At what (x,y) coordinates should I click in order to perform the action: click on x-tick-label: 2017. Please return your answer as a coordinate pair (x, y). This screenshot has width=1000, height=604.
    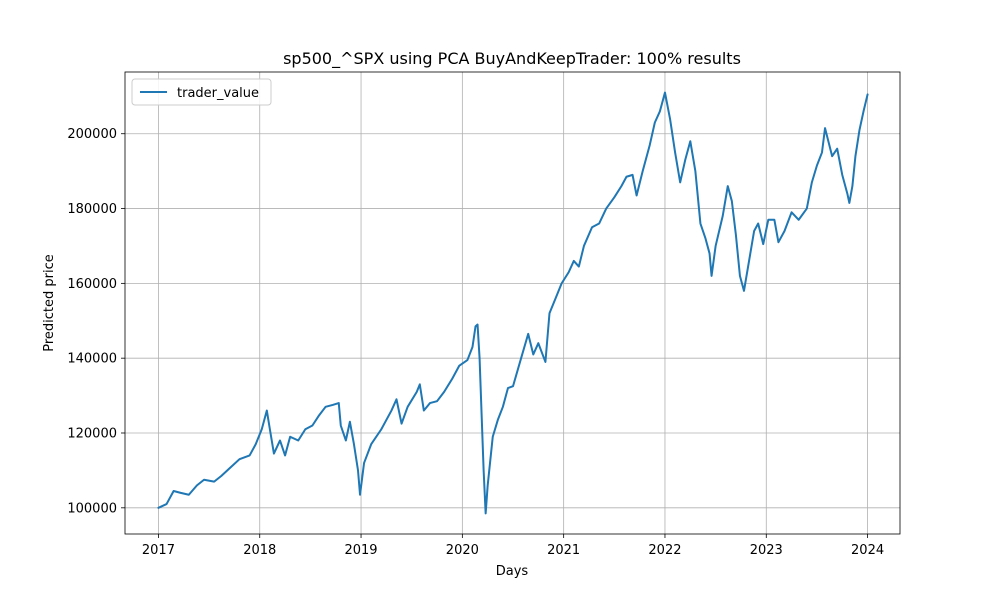
    Looking at the image, I should click on (158, 550).